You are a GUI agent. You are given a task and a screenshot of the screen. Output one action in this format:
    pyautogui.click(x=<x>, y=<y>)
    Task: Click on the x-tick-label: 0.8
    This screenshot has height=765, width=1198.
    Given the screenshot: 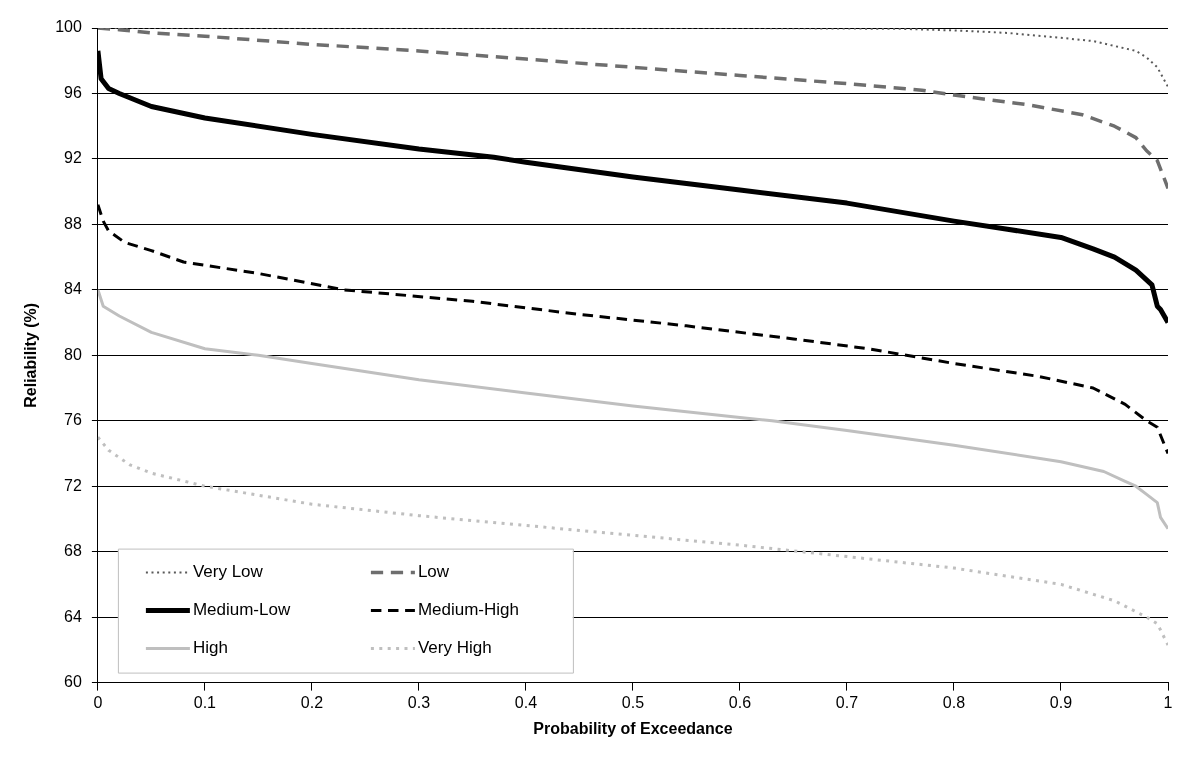 What is the action you would take?
    pyautogui.click(x=954, y=702)
    